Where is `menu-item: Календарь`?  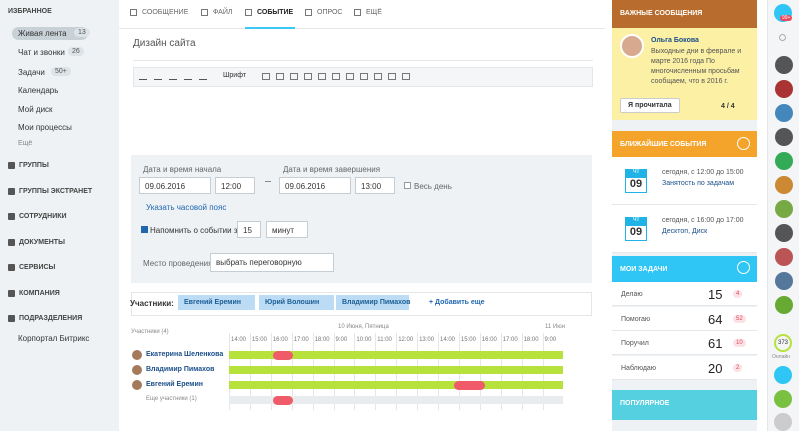
menu-item: Календарь is located at coordinates (38, 90).